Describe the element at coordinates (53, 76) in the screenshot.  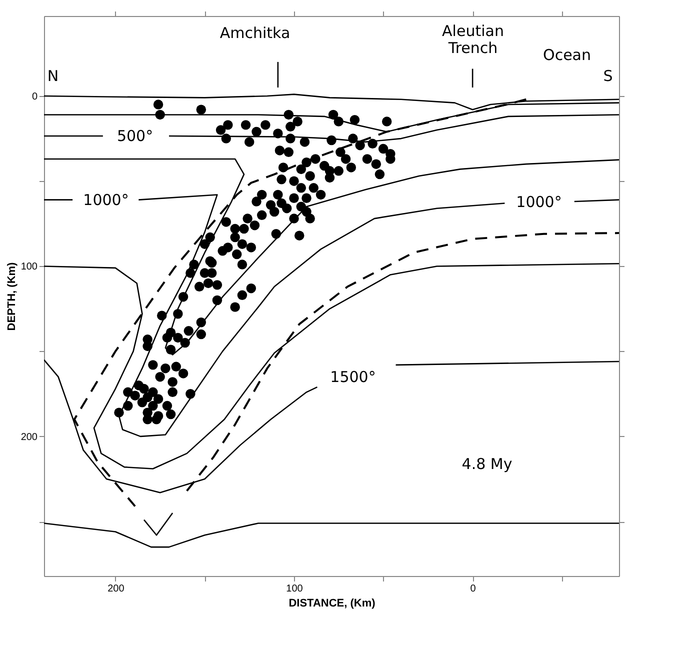
I see `annotation: N` at that location.